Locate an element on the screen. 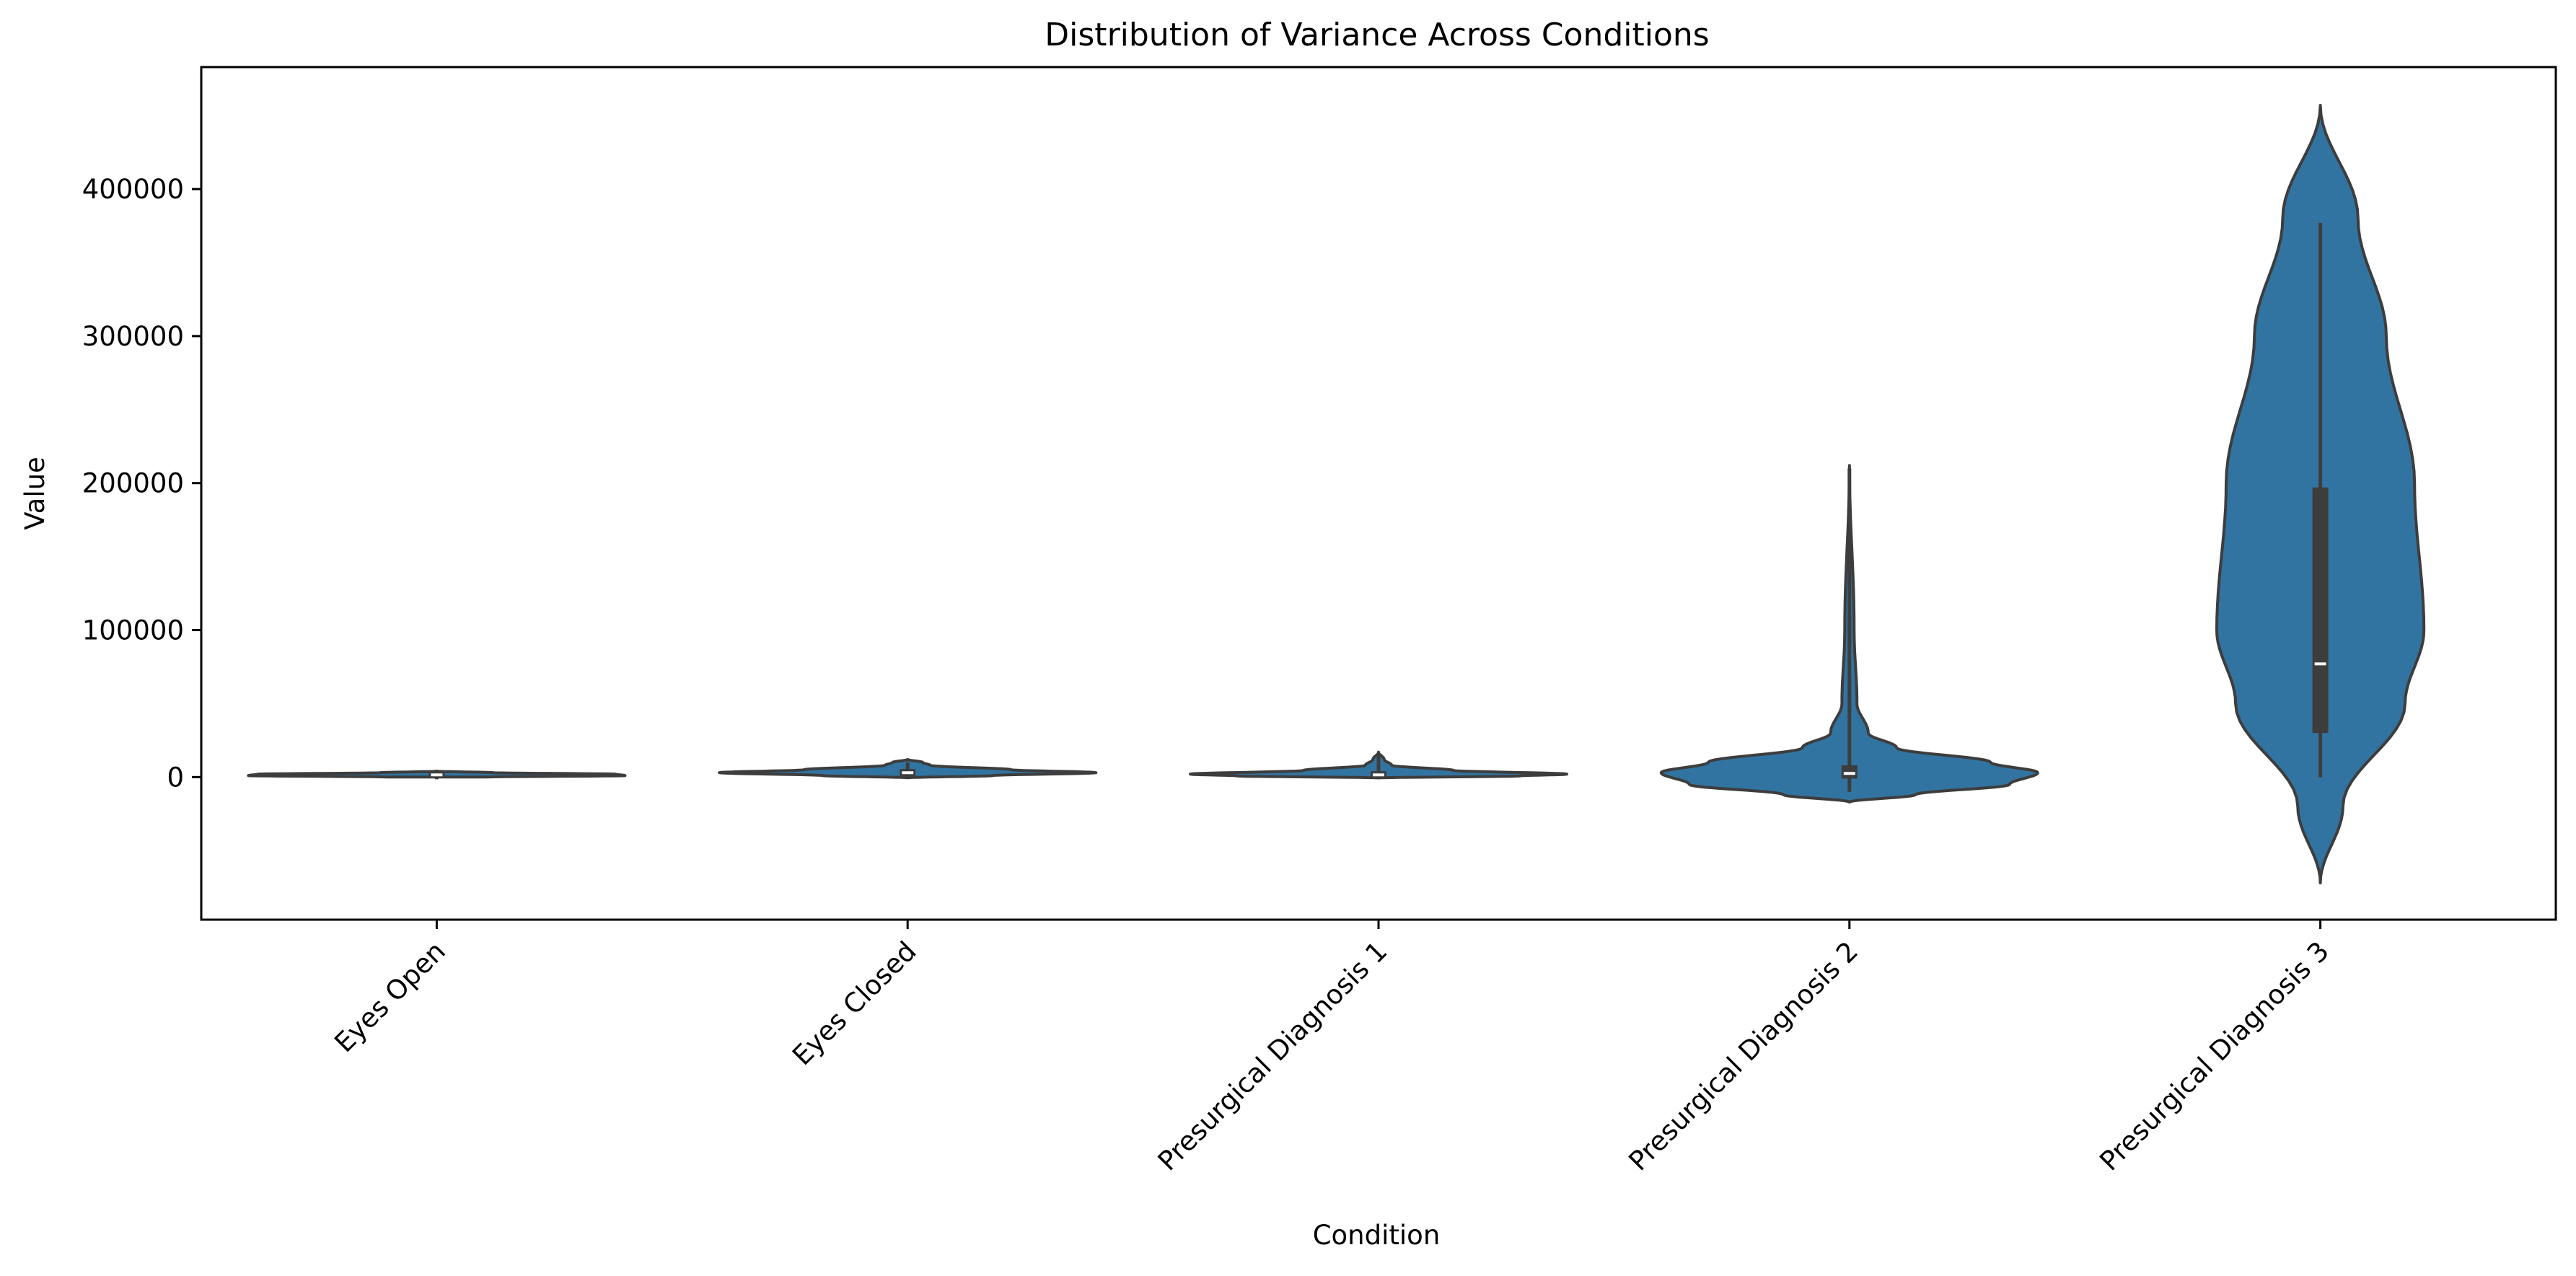  y-axis: 0 100000 200000 300000 400000 is located at coordinates (141, 484).